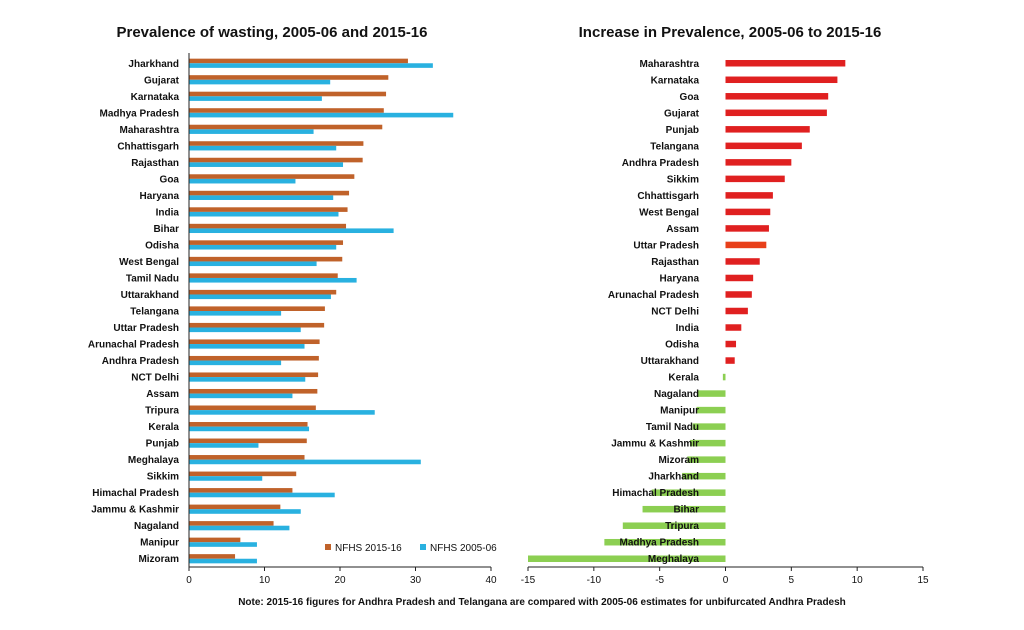  What do you see at coordinates (163, 477) in the screenshot?
I see `category-label: Sikkim` at bounding box center [163, 477].